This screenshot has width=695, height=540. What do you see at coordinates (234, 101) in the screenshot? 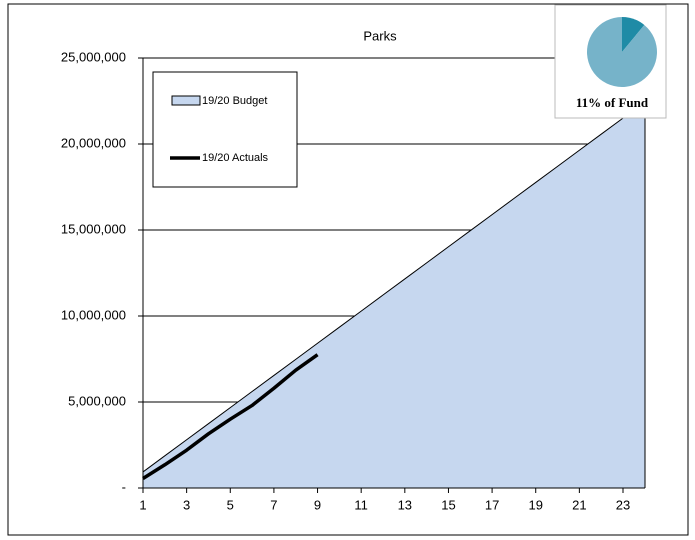
I see `legend-label: 19/20 Budget` at bounding box center [234, 101].